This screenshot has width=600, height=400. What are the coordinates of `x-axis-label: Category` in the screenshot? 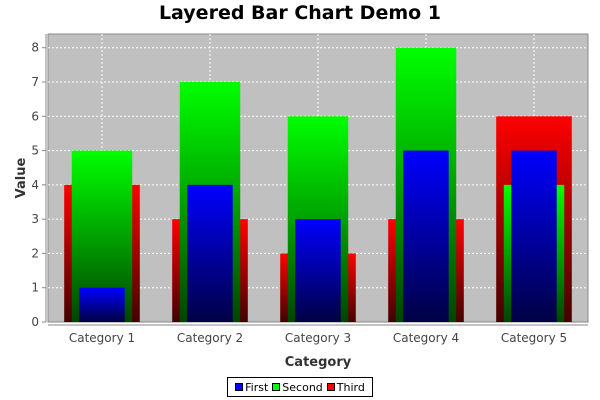 It's located at (318, 362).